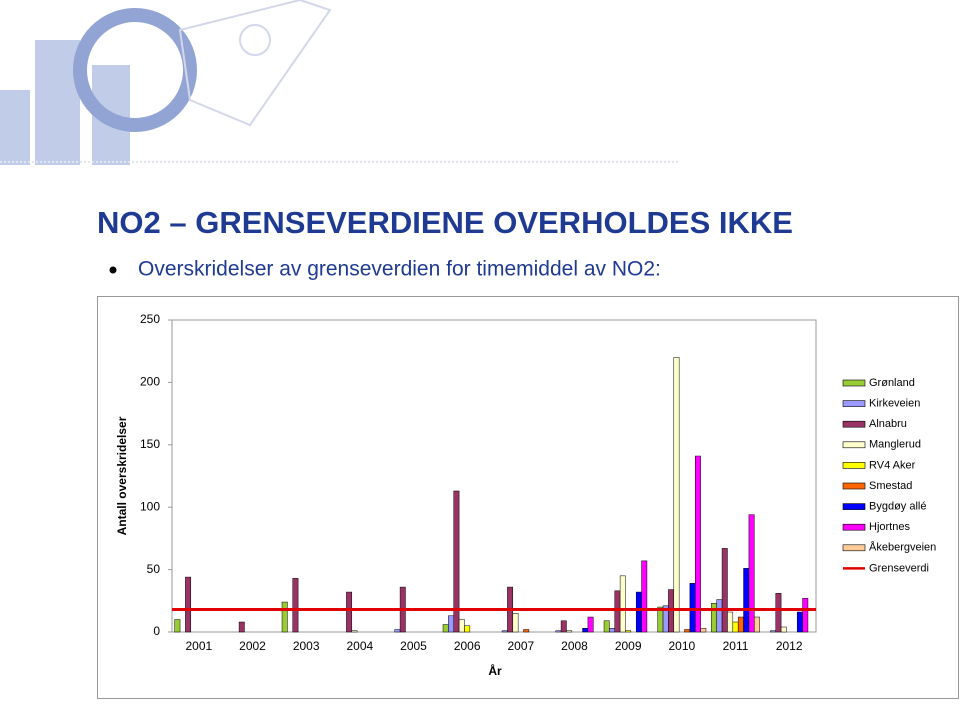 The image size is (960, 705). What do you see at coordinates (113, 270) in the screenshot?
I see `bullet-dot` at bounding box center [113, 270].